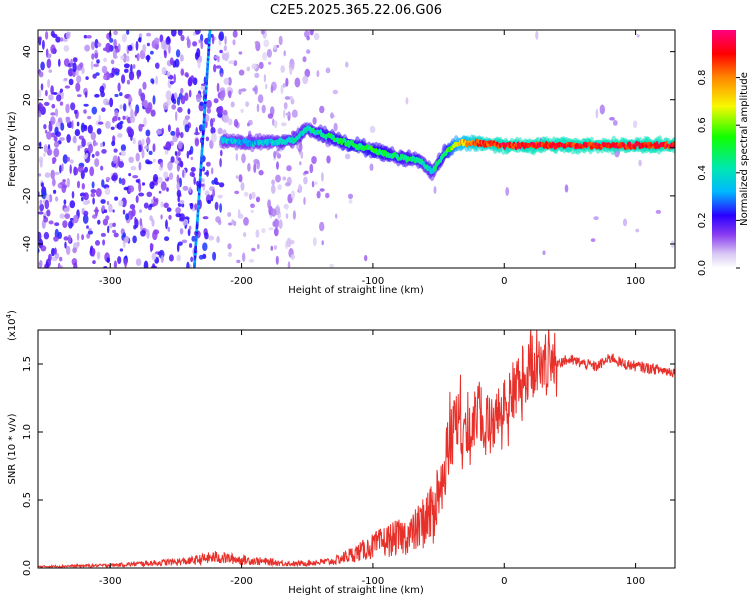  Describe the element at coordinates (27, 244) in the screenshot. I see `spectrogram-y-tick-label: -40` at that location.